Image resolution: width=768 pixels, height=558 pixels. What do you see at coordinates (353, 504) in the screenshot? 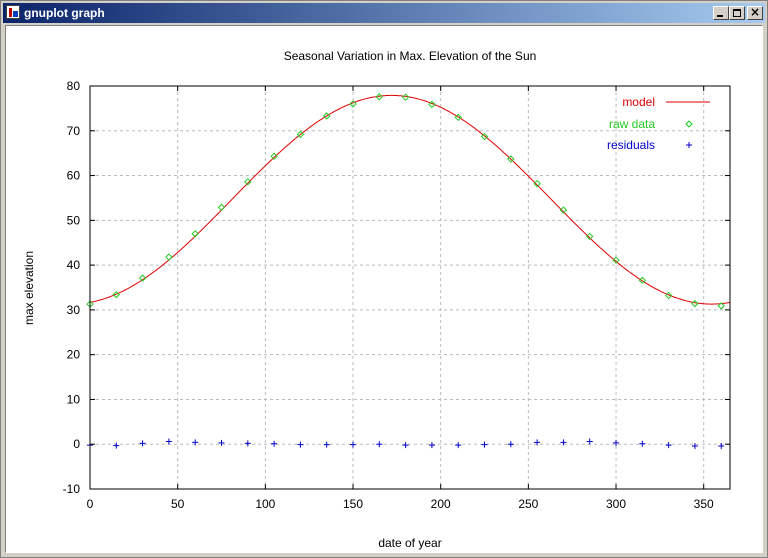
I see `x-tick-label: 150` at bounding box center [353, 504].